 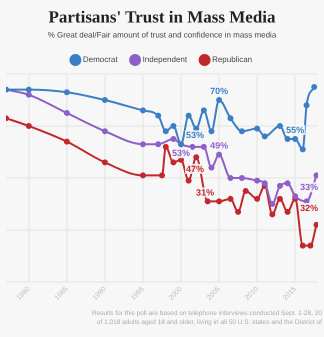 What do you see at coordinates (162, 17) in the screenshot?
I see `chart-title: Partisans' Trust in Mass Media` at bounding box center [162, 17].